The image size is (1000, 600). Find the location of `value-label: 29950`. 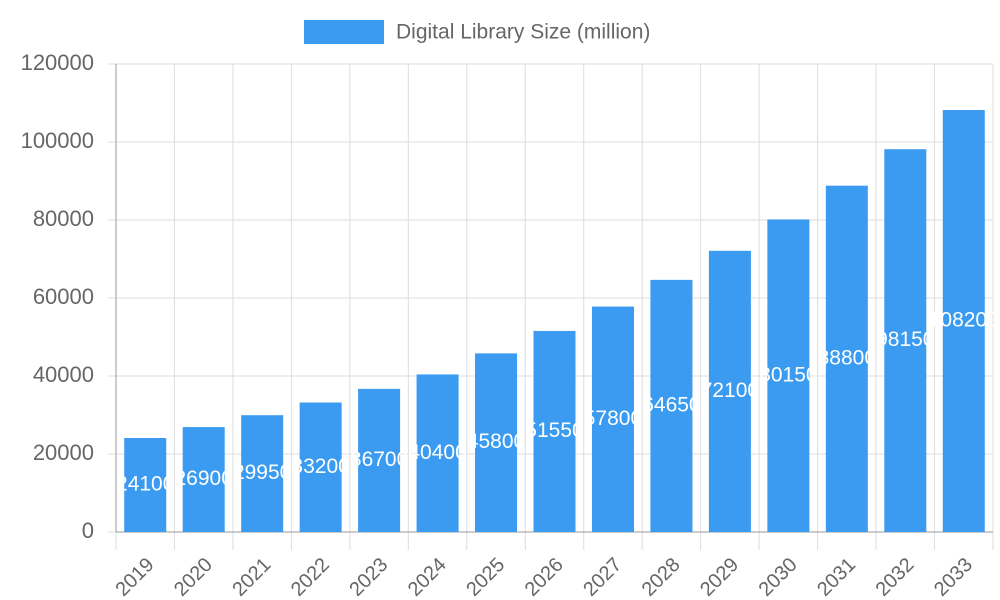

value-label: 29950 is located at coordinates (262, 472).